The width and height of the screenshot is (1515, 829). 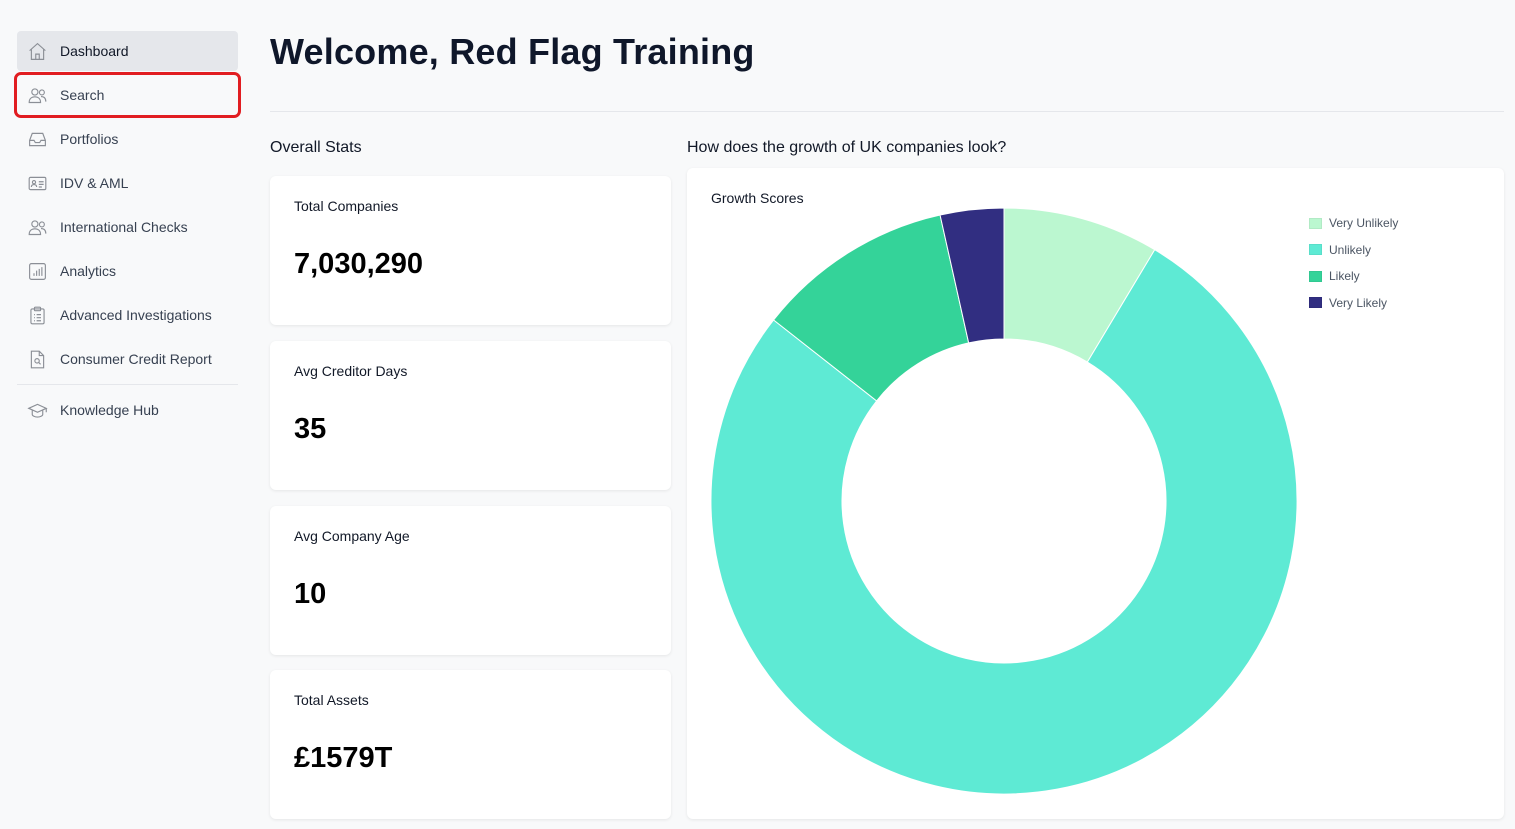 I want to click on legend-item: Very Unlikely, so click(x=1353, y=223).